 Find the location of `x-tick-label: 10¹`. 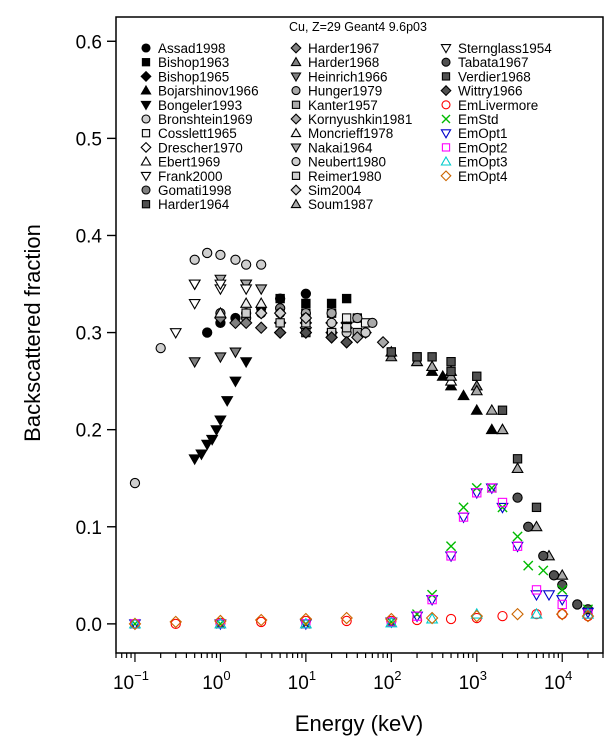

x-tick-label: 10¹ is located at coordinates (302, 681).